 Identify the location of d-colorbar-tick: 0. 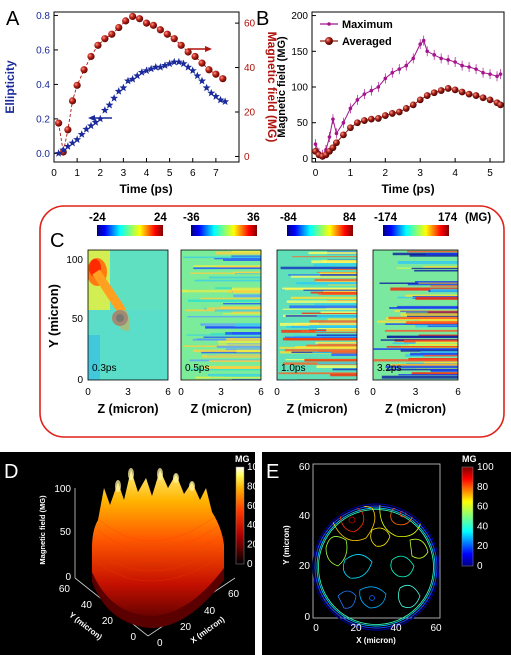
(250, 564).